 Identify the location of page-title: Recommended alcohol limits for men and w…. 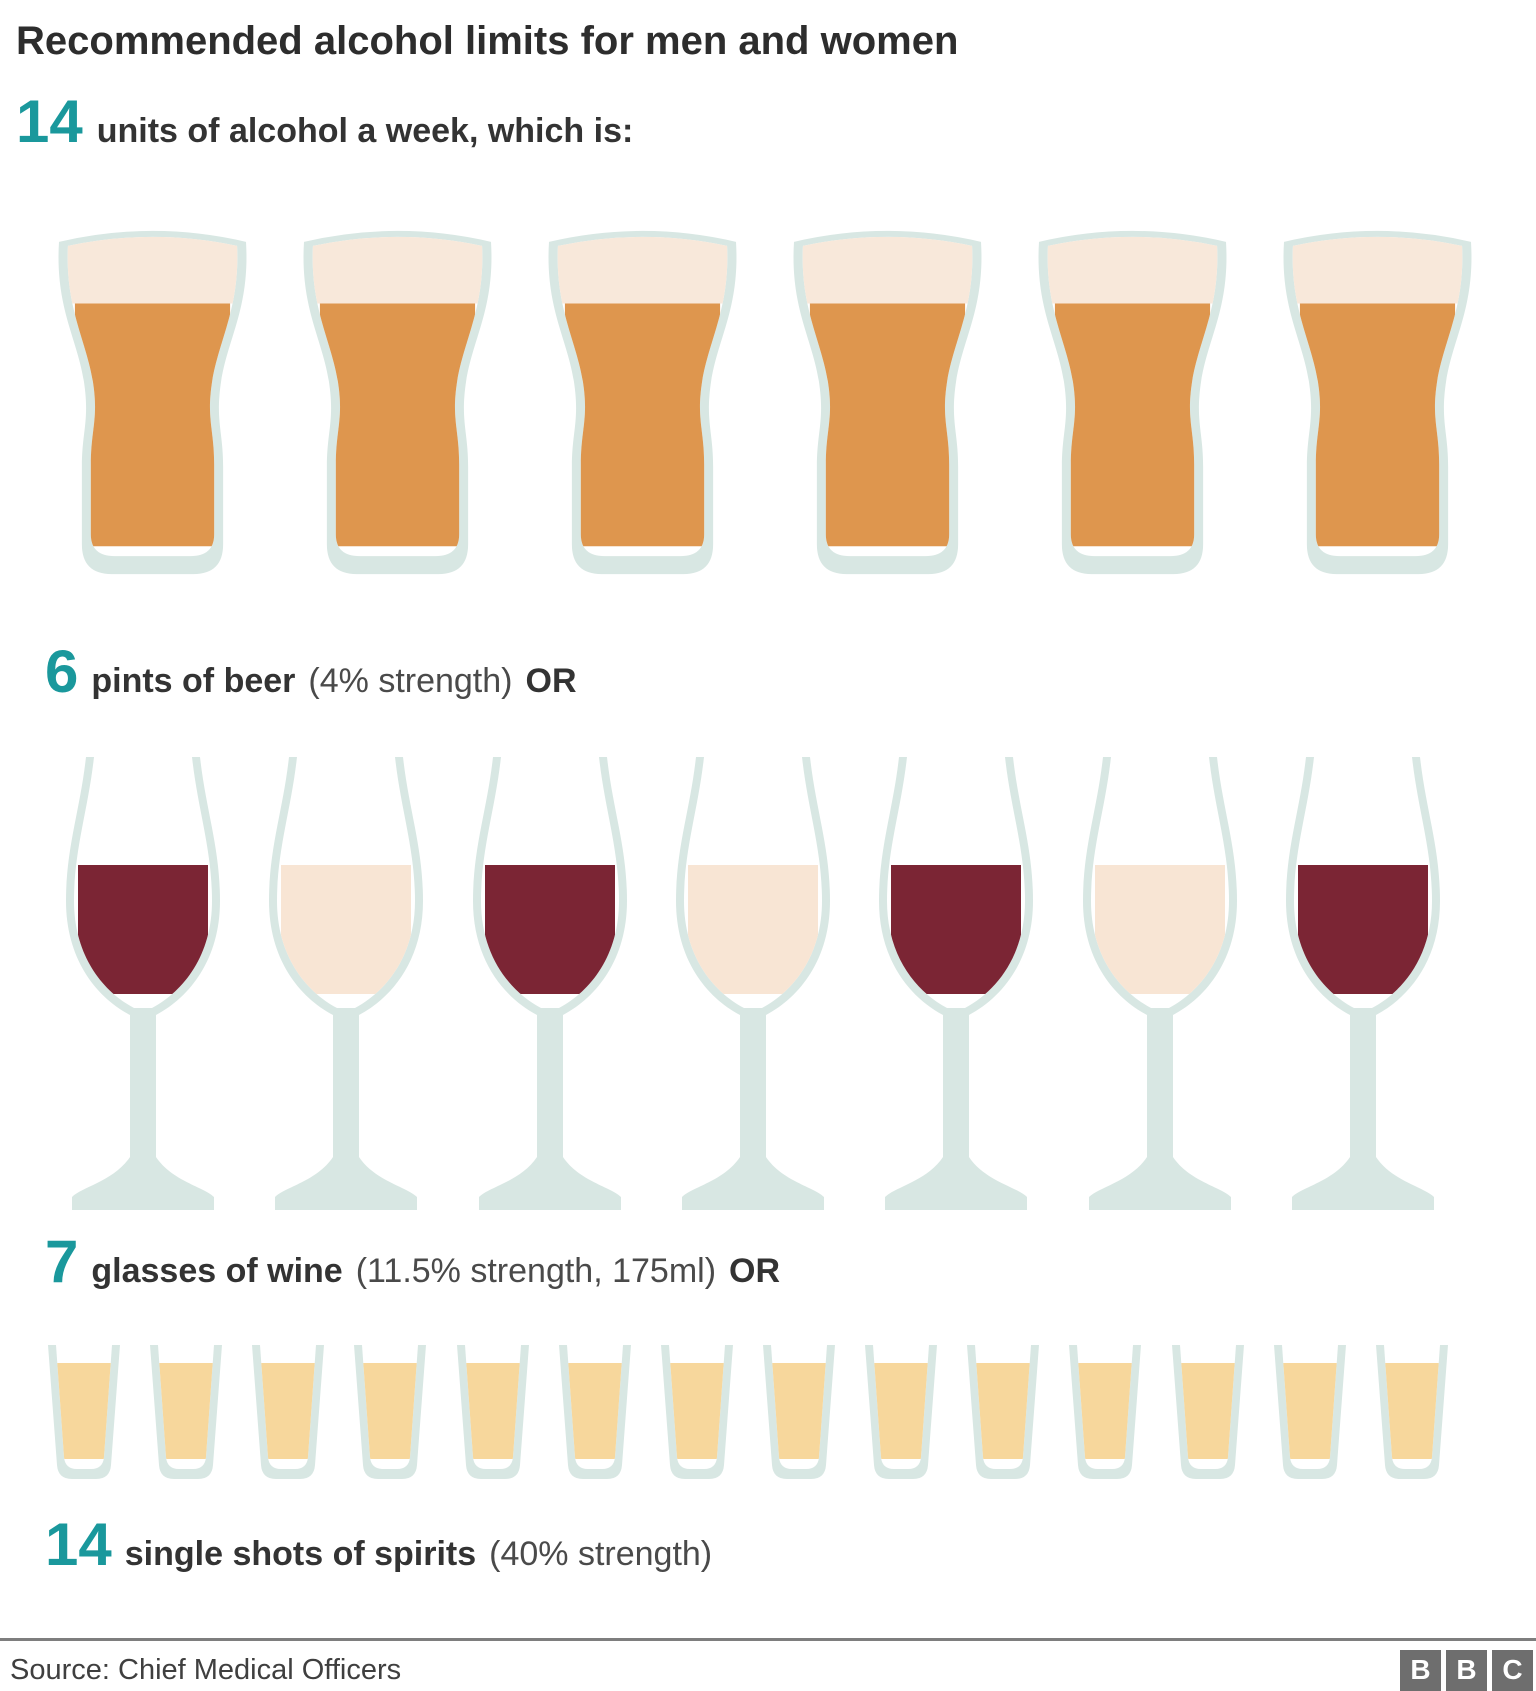
(487, 41).